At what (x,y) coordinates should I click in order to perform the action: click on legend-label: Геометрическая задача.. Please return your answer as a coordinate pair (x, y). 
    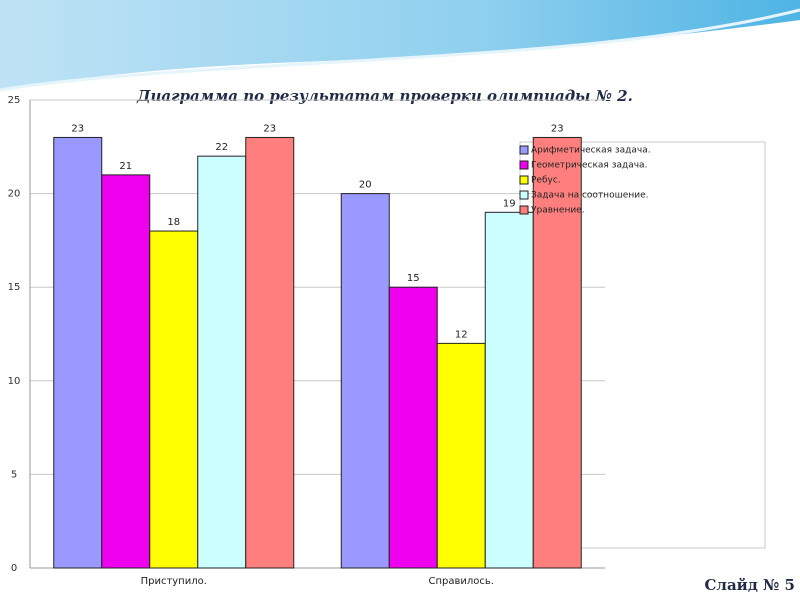
    Looking at the image, I should click on (589, 166).